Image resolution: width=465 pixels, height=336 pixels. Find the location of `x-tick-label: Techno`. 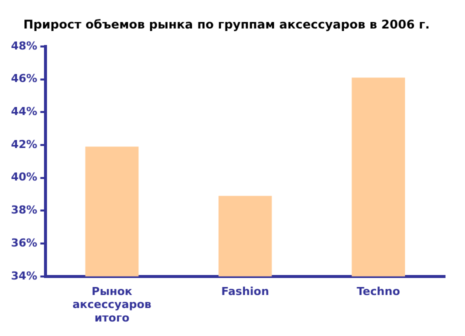

x-tick-label: Techno is located at coordinates (378, 291).